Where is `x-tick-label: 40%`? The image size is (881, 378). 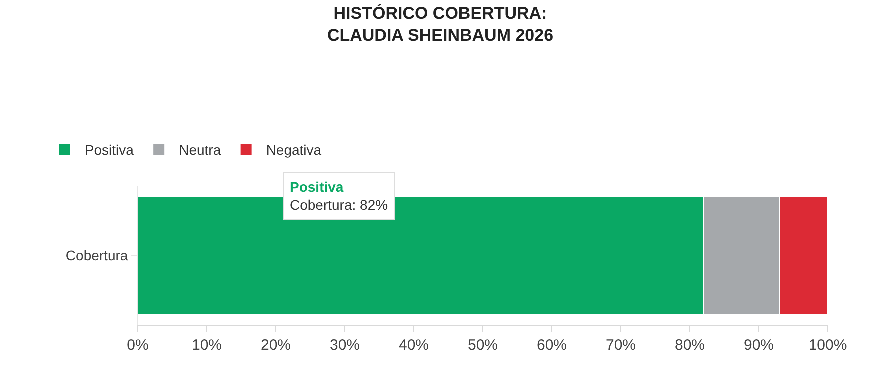 x-tick-label: 40% is located at coordinates (414, 345).